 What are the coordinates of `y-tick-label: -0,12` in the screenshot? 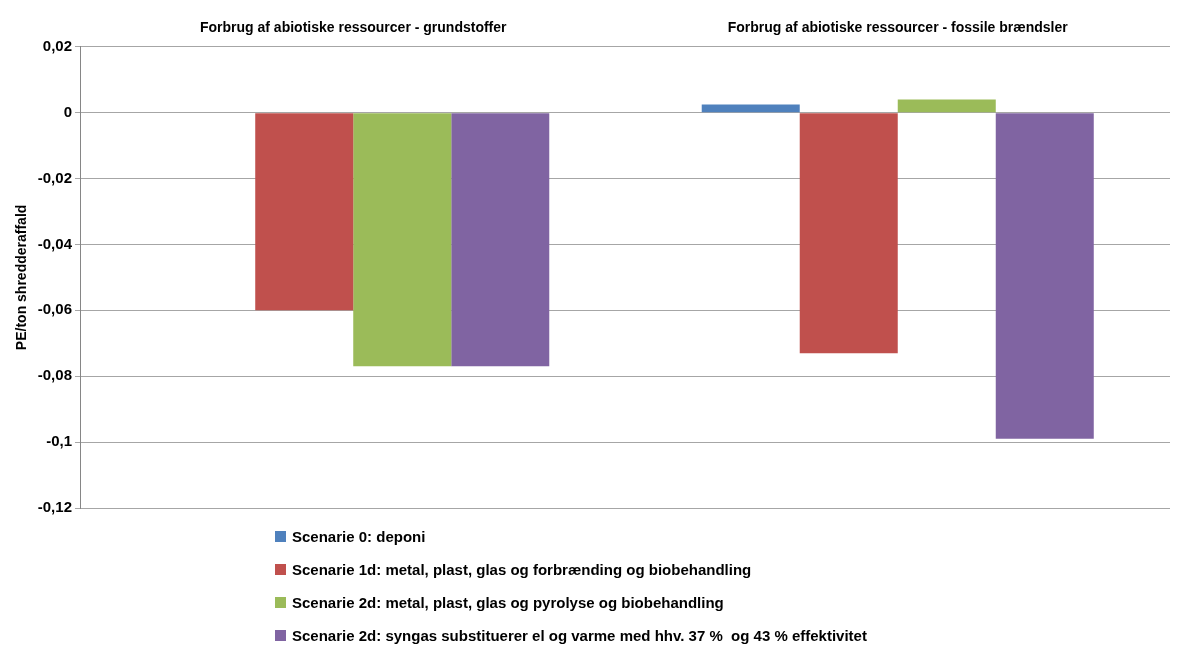 It's located at (54, 507).